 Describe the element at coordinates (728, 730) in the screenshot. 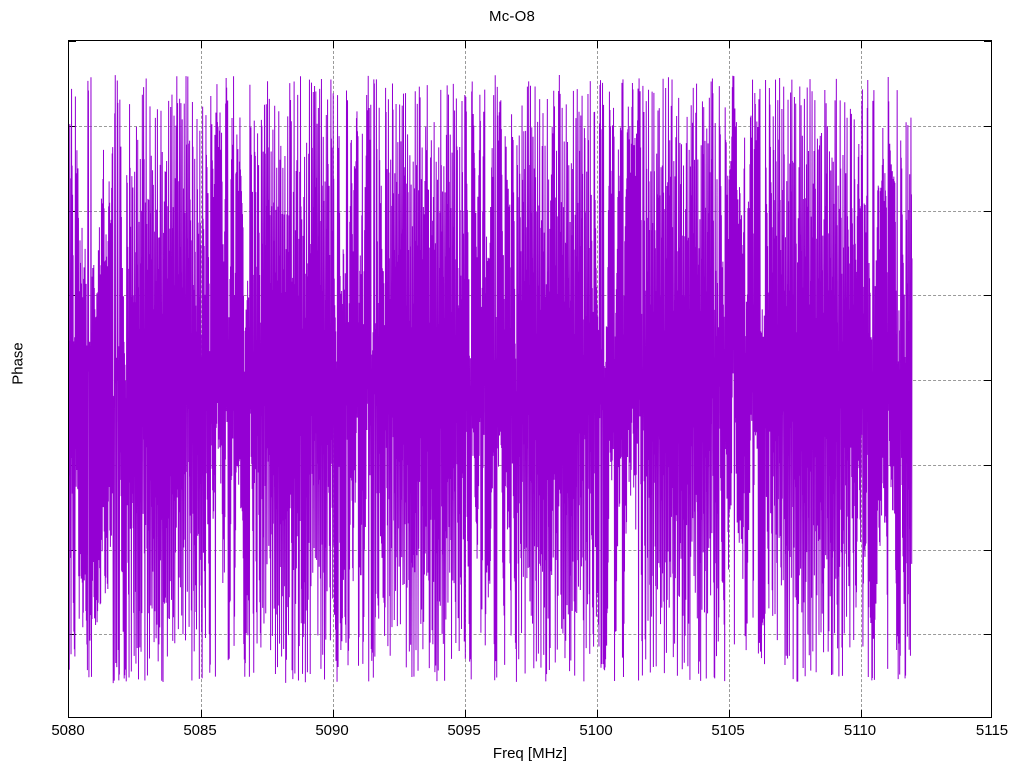

I see `x-tick-label: 5105` at that location.